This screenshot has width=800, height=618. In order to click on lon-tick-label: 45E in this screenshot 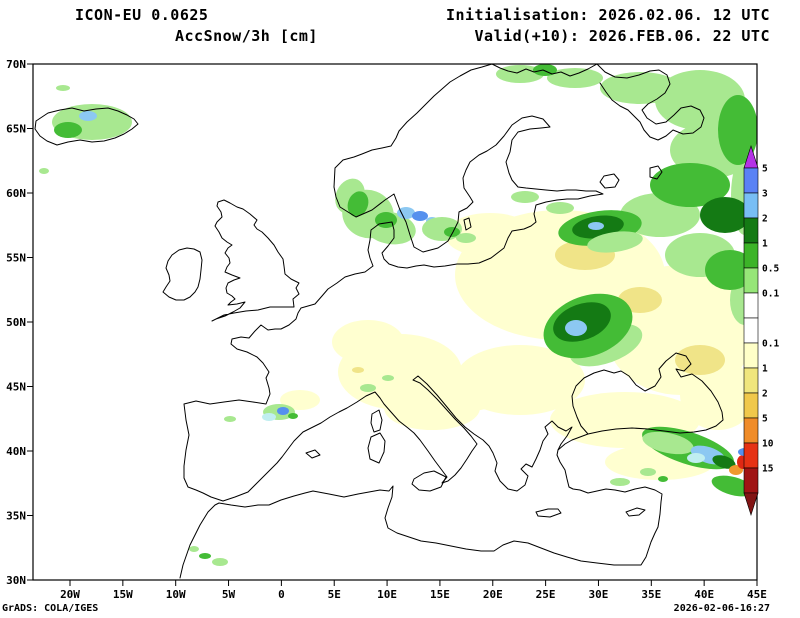, I will do `click(757, 594)`.